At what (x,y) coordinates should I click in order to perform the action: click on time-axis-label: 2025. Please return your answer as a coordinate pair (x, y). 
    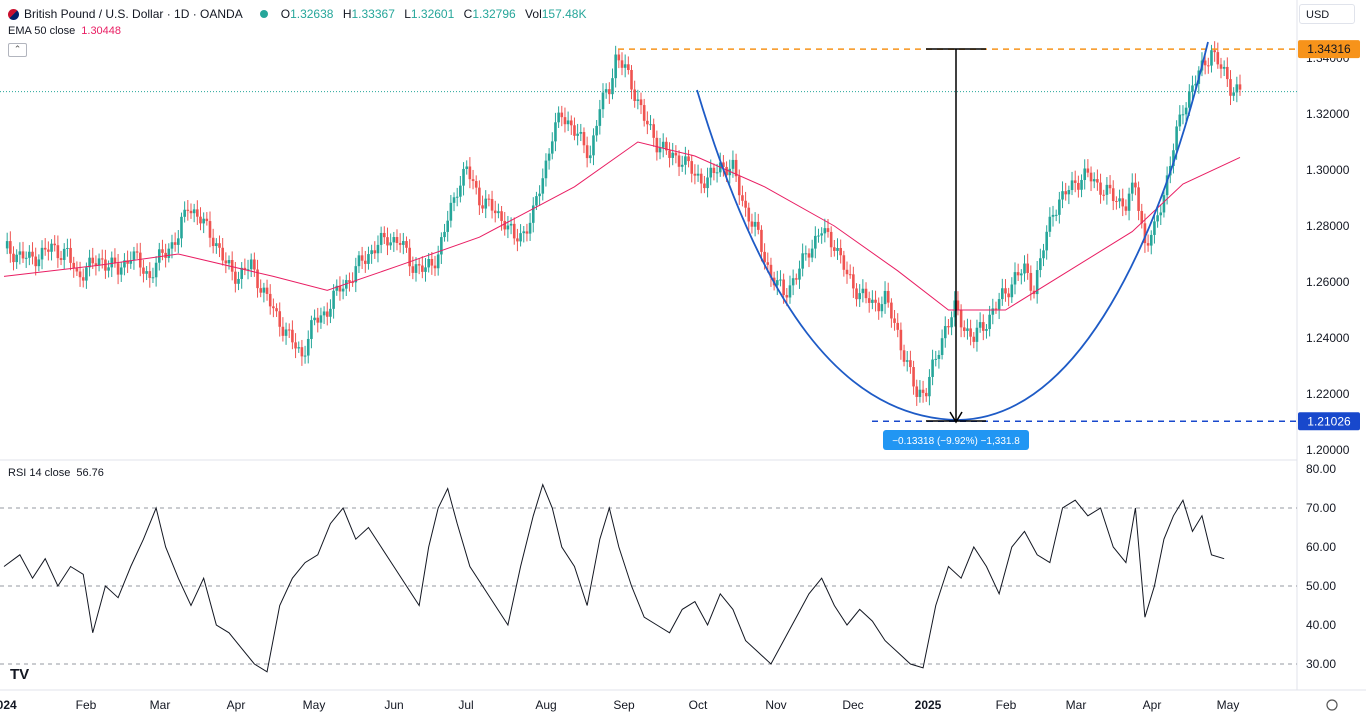
    Looking at the image, I should click on (928, 705).